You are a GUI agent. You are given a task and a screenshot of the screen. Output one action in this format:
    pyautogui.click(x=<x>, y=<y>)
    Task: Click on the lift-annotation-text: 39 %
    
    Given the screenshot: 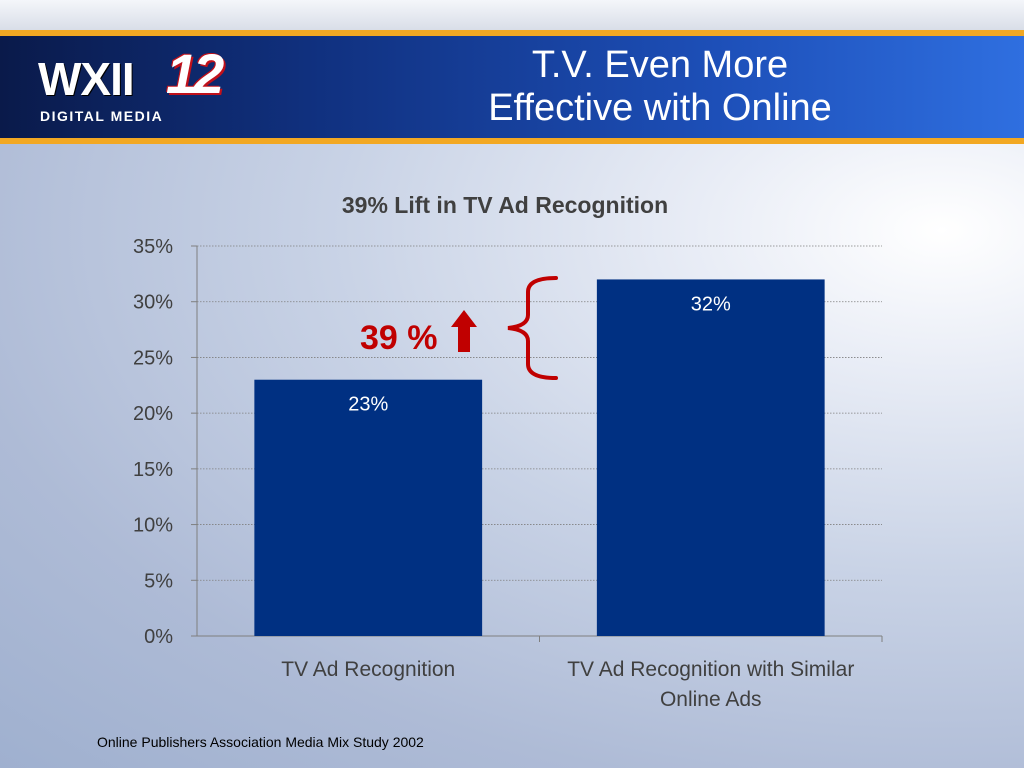 What is the action you would take?
    pyautogui.click(x=399, y=338)
    